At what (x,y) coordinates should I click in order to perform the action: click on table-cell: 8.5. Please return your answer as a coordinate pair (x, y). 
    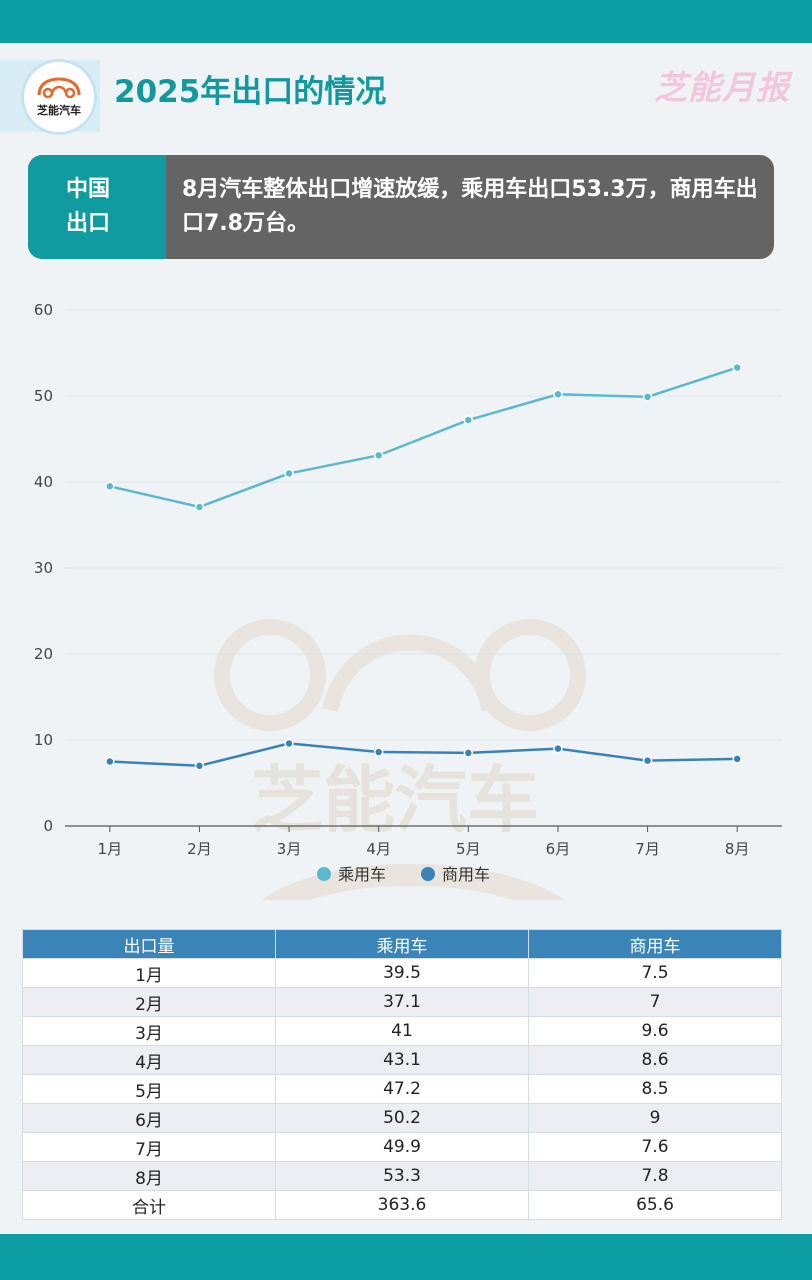
    Looking at the image, I should click on (655, 1089).